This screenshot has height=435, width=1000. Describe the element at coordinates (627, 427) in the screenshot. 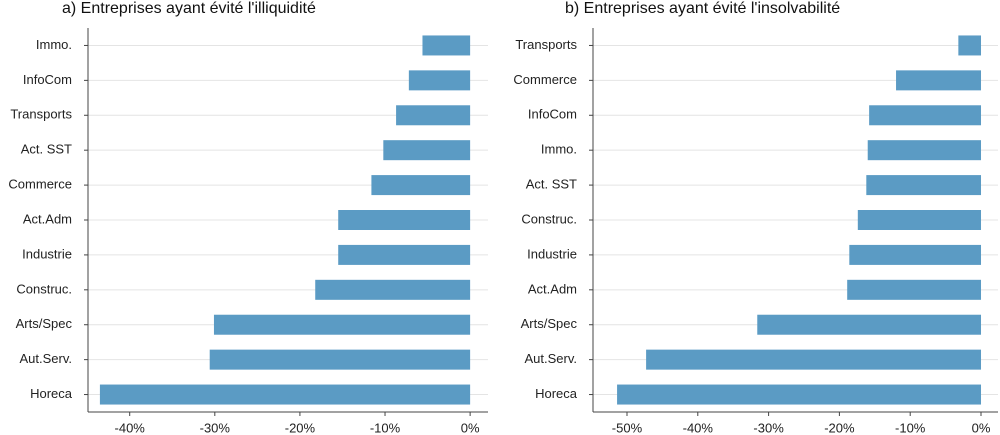

I see `x-tick-label: -50%` at that location.